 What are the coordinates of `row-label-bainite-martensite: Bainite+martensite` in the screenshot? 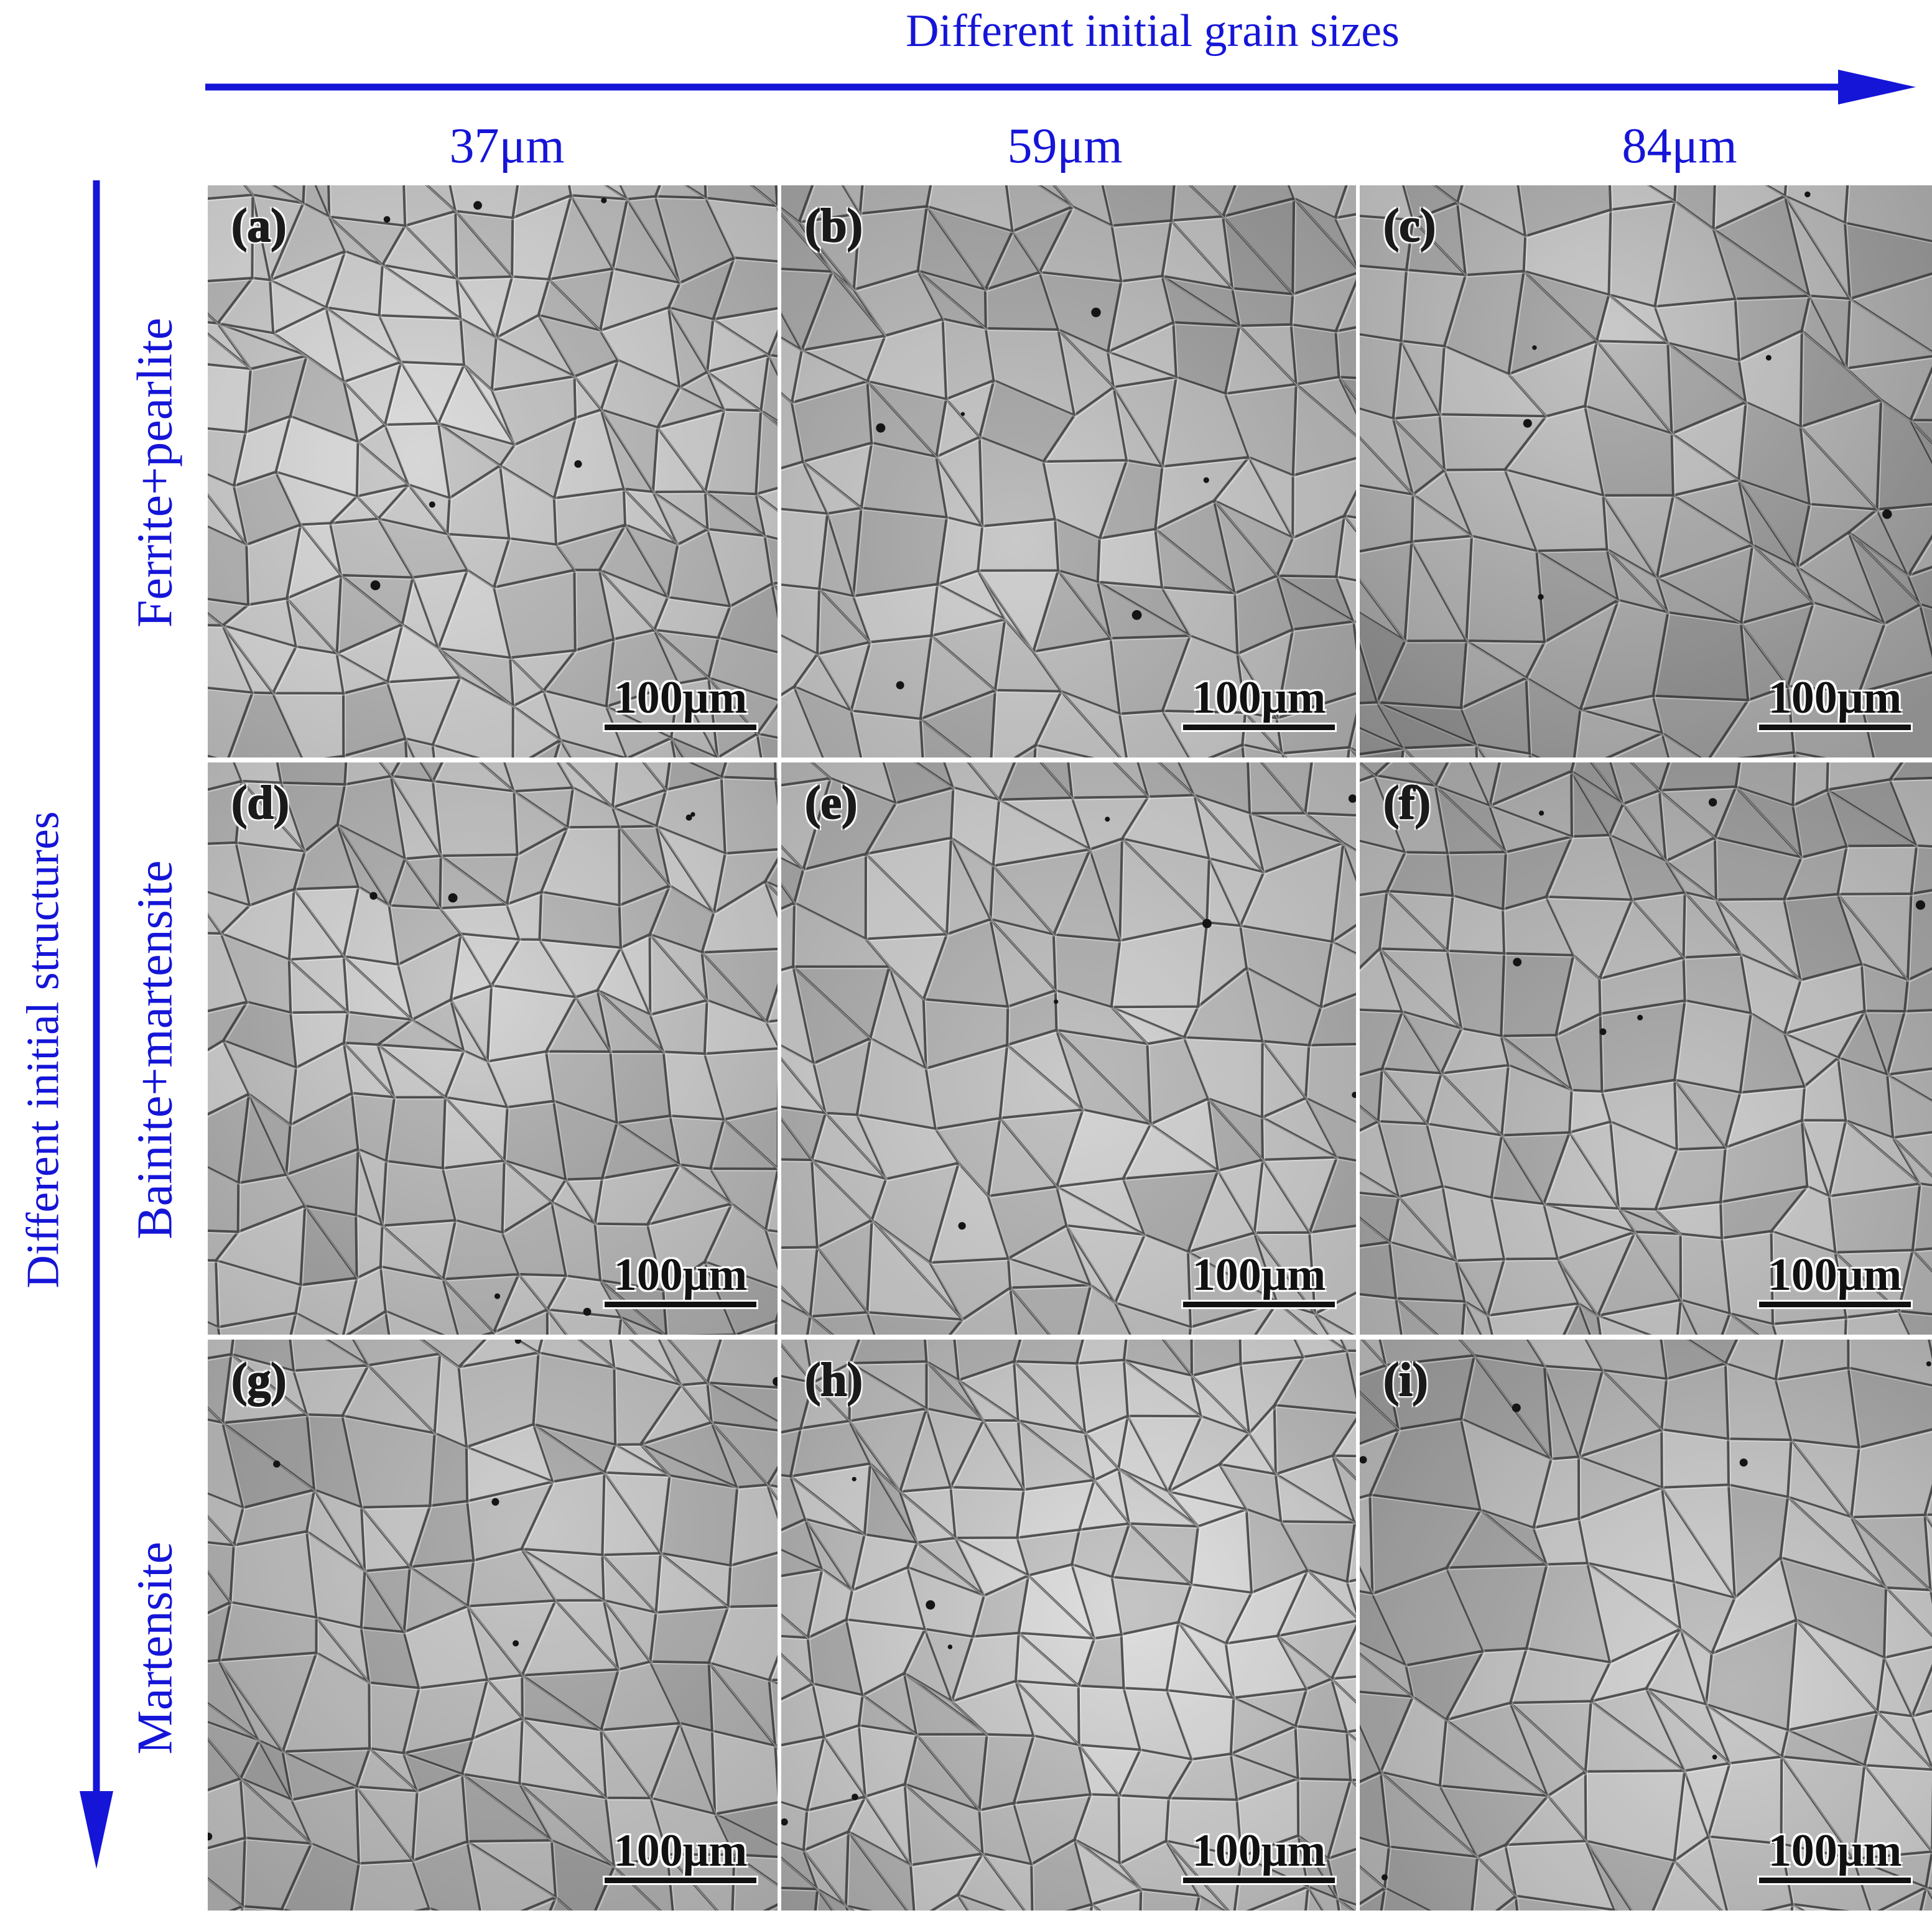 It's located at (155, 1049).